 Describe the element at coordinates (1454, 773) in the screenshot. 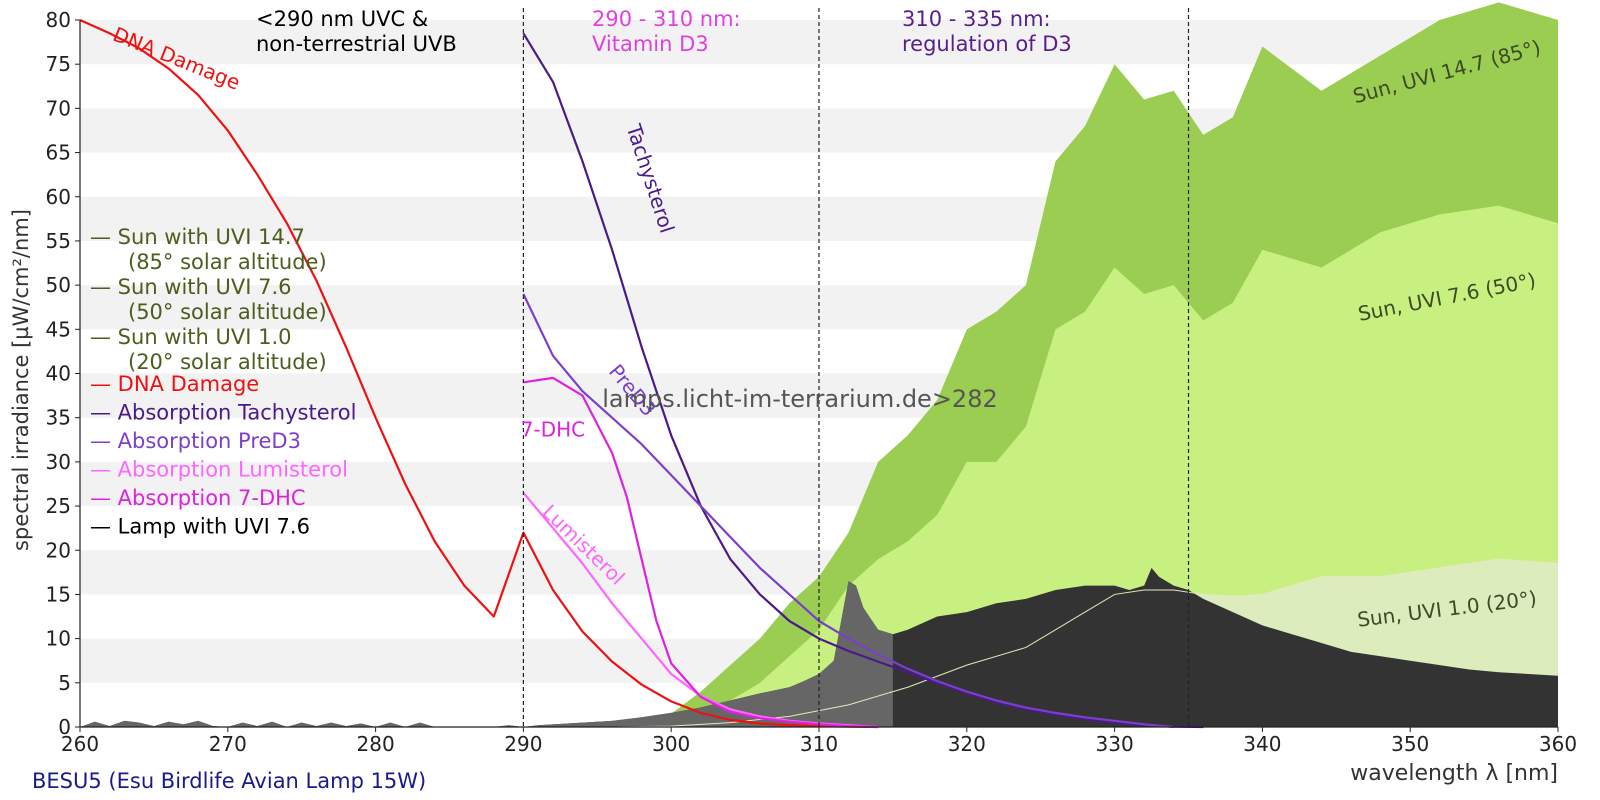

I see `x-axis-label: wavelength λ [nm]` at that location.